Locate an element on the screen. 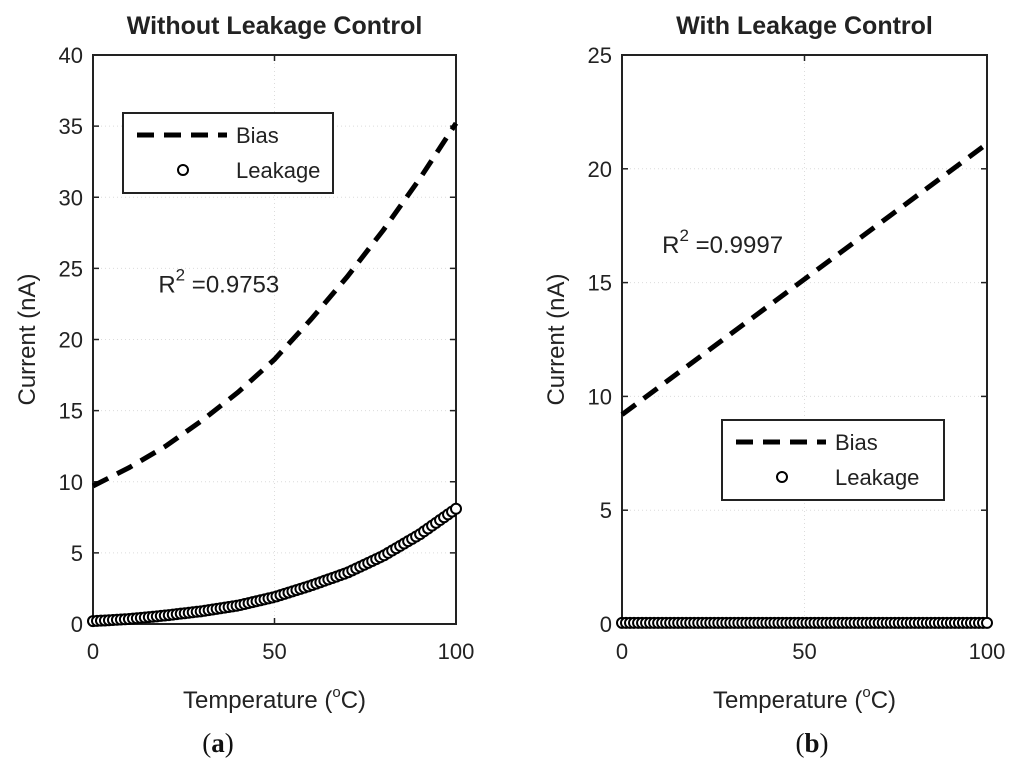 The width and height of the screenshot is (1024, 772). r-squared-annotation: R2 =0.9997 is located at coordinates (722, 242).